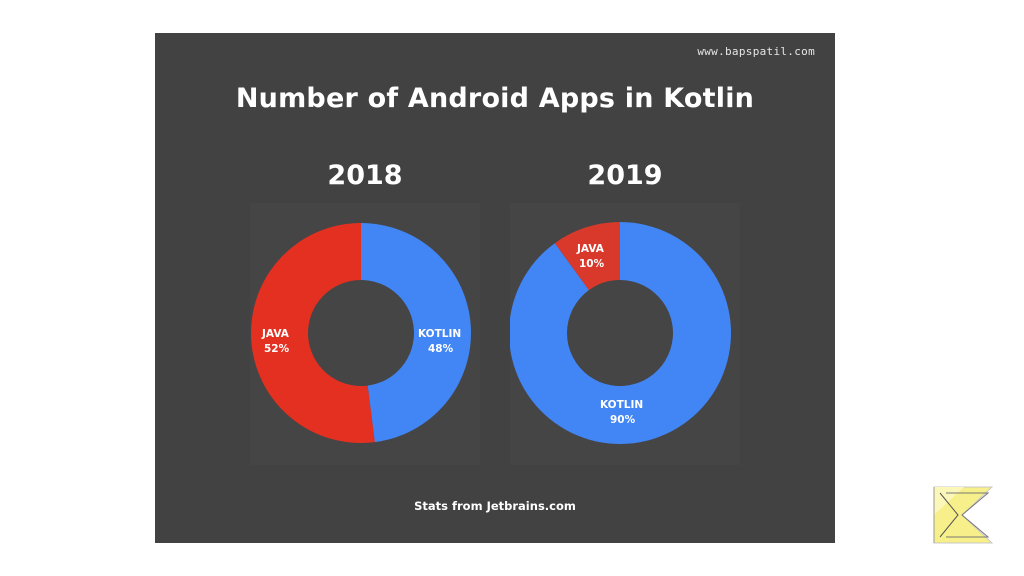  I want to click on donut-chart-2018: JAVA 52% KOTLIN 48%, so click(361, 333).